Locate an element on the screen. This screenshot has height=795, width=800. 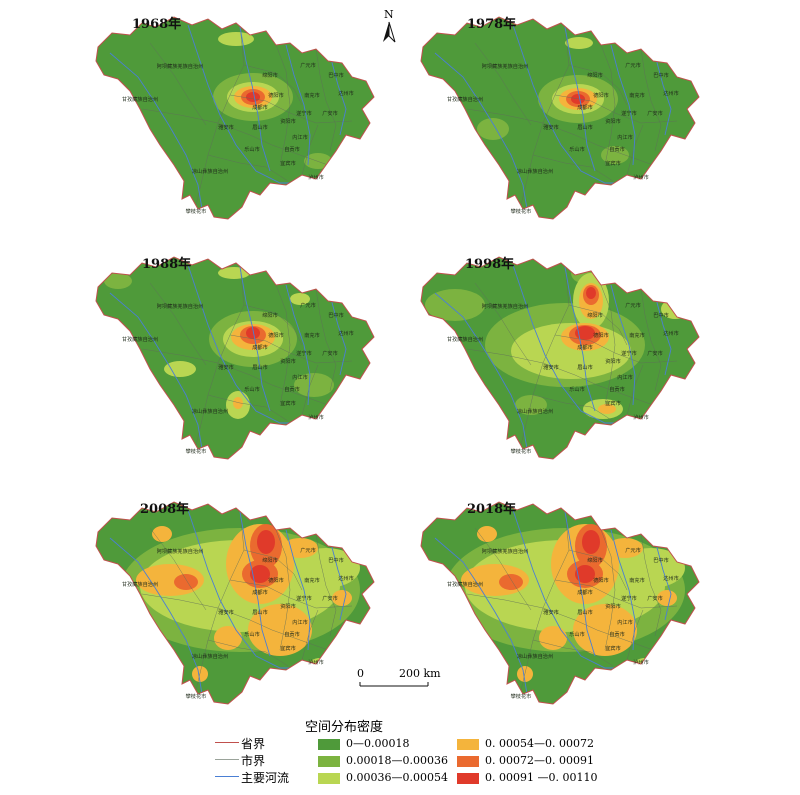
swatch is located at coordinates (468, 761).